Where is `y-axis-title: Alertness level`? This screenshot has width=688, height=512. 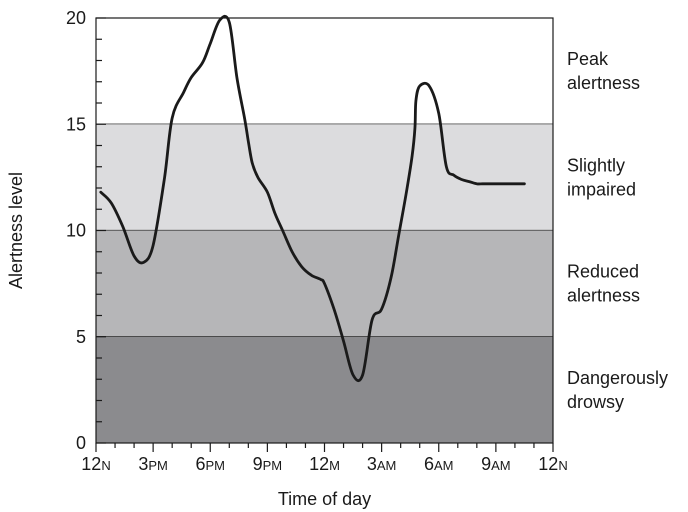
y-axis-title: Alertness level is located at coordinates (16, 230).